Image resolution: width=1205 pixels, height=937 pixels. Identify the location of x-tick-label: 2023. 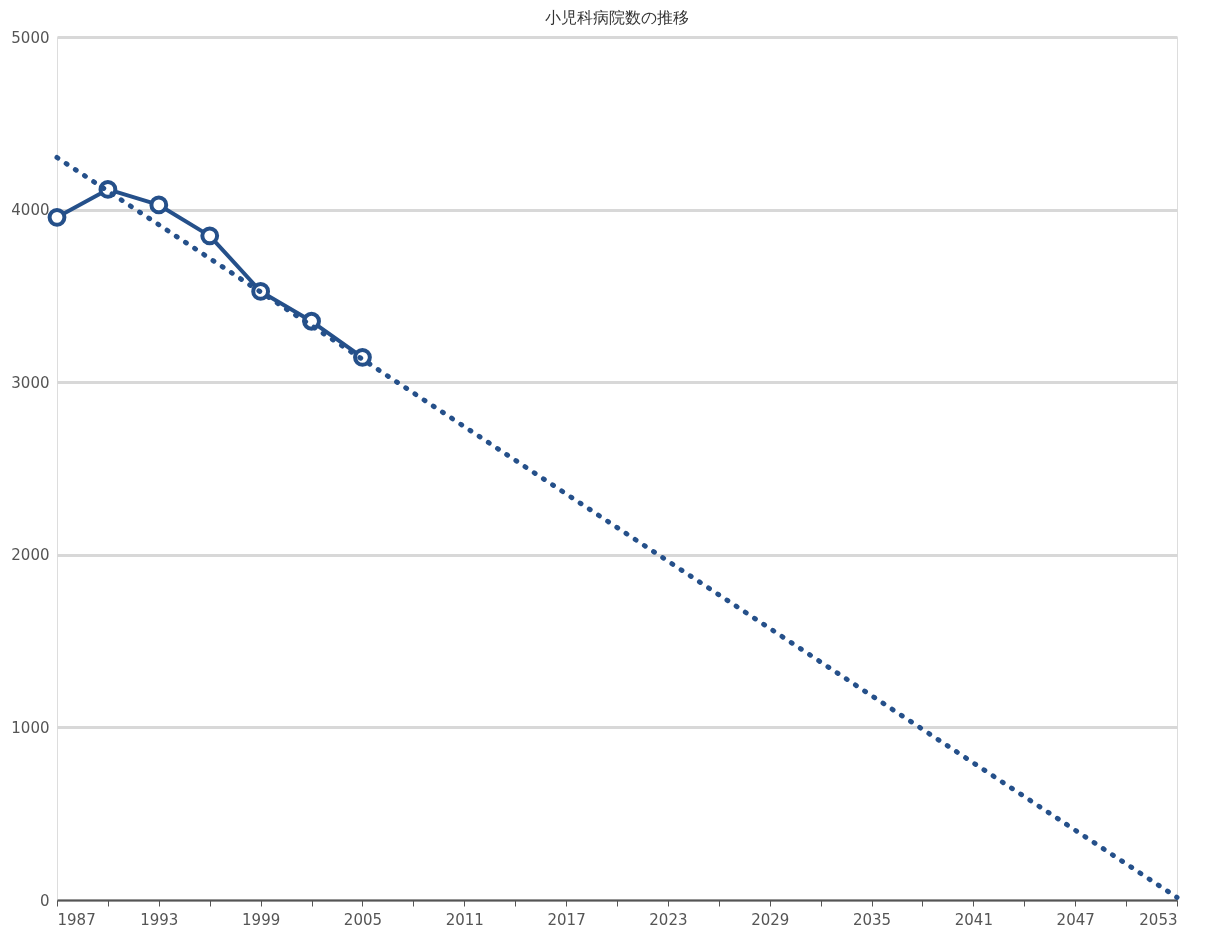
(668, 919).